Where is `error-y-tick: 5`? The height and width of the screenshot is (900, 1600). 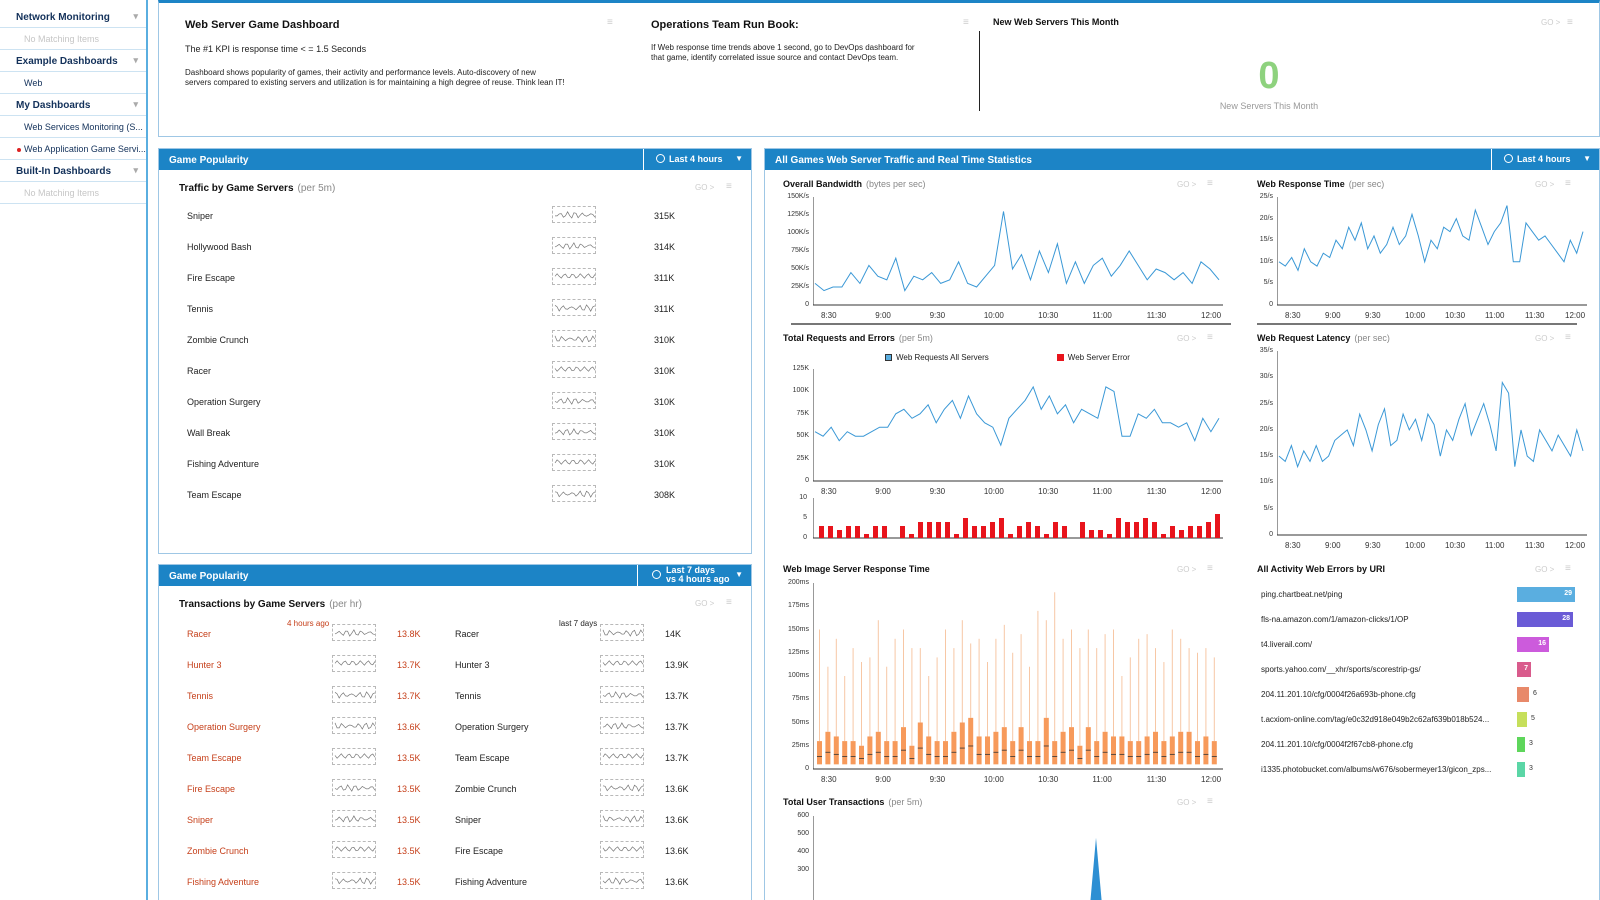 error-y-tick: 5 is located at coordinates (805, 517).